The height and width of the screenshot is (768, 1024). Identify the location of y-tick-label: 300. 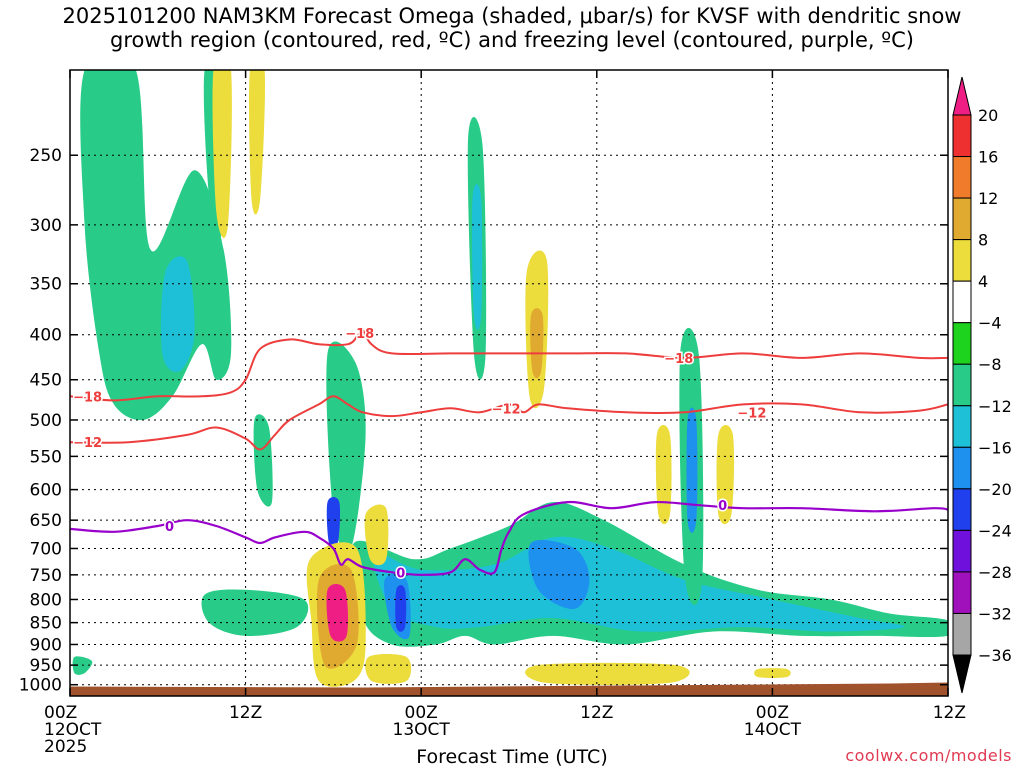
(46, 226).